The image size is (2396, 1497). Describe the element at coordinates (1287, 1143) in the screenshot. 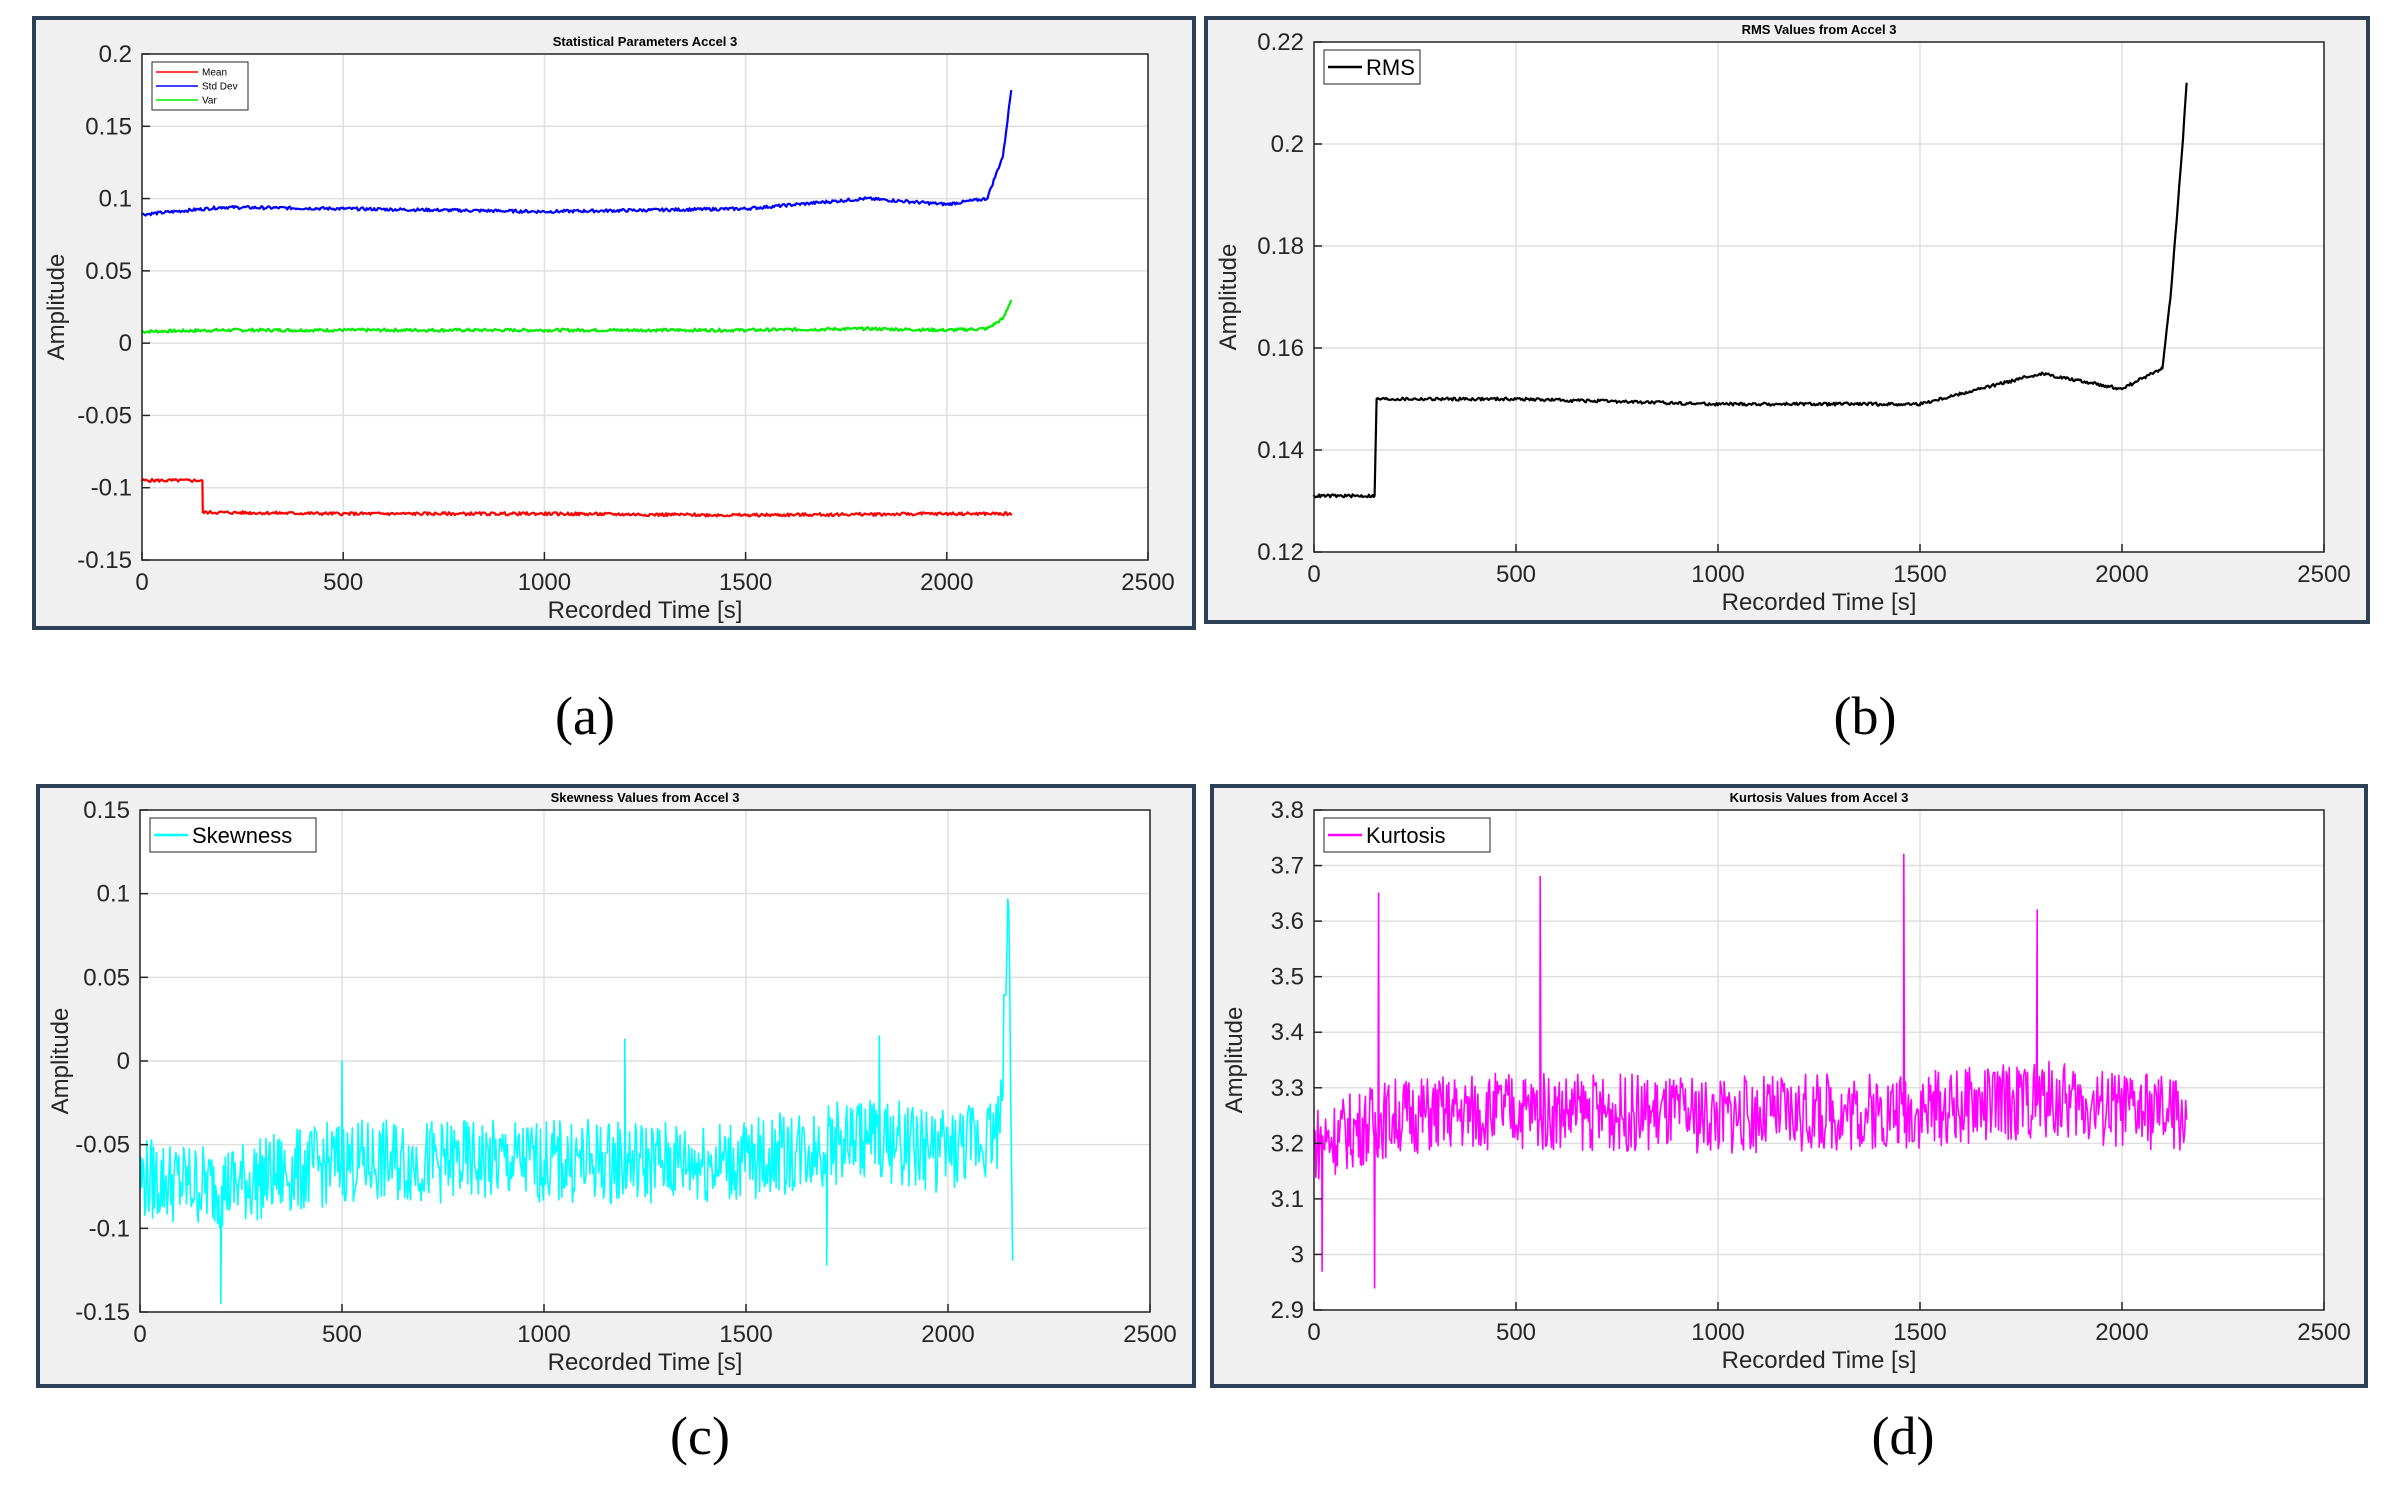

I see `y-tick-label: 3.2` at that location.